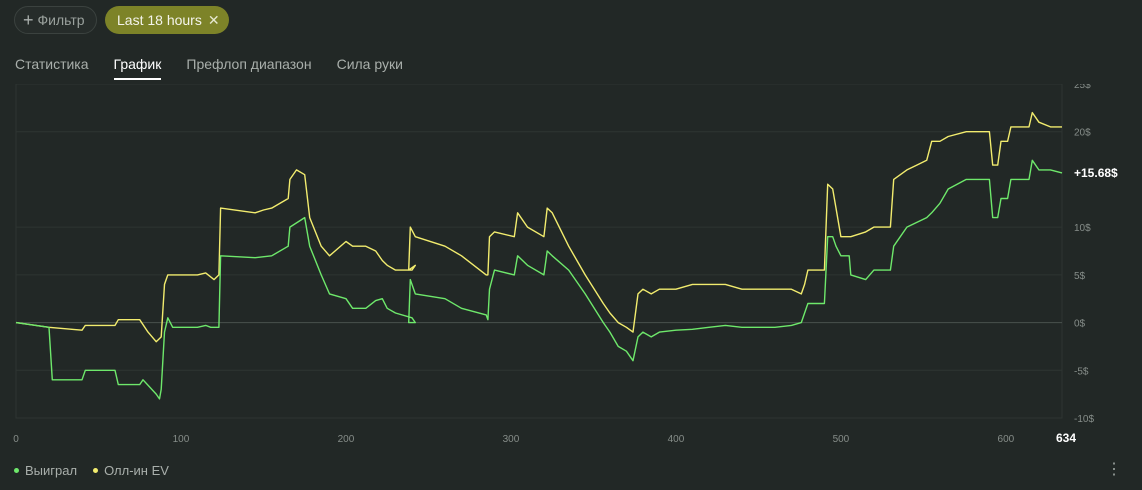  I want to click on y-tick-label: -5$, so click(1081, 371).